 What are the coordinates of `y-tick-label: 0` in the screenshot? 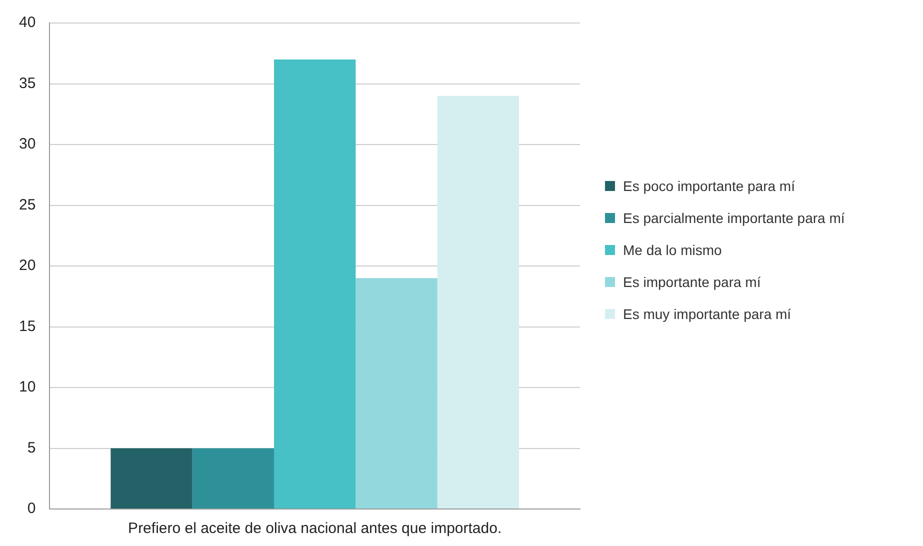 It's located at (31, 509).